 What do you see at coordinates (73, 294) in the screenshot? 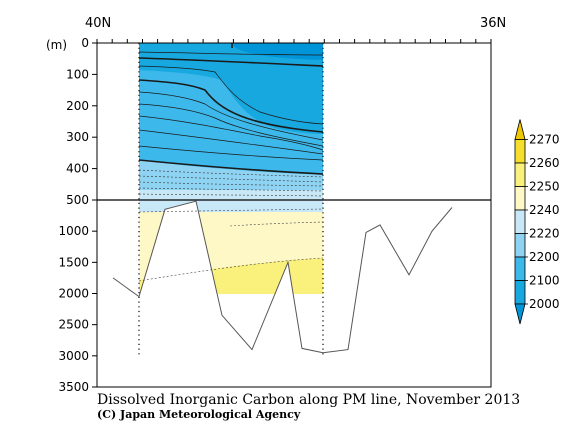
I see `y-tick-label-8: 2000` at bounding box center [73, 294].